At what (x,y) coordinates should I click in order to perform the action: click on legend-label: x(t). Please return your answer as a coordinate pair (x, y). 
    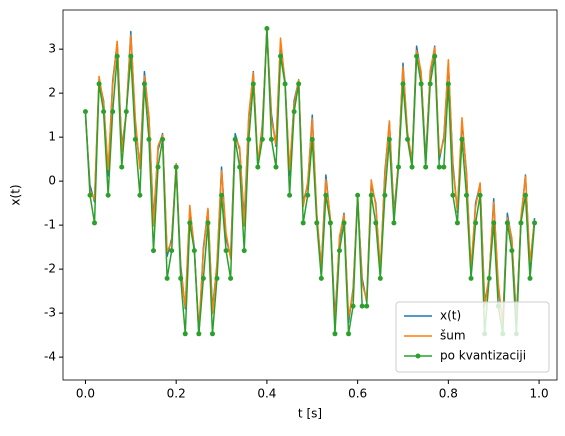
    Looking at the image, I should click on (450, 316).